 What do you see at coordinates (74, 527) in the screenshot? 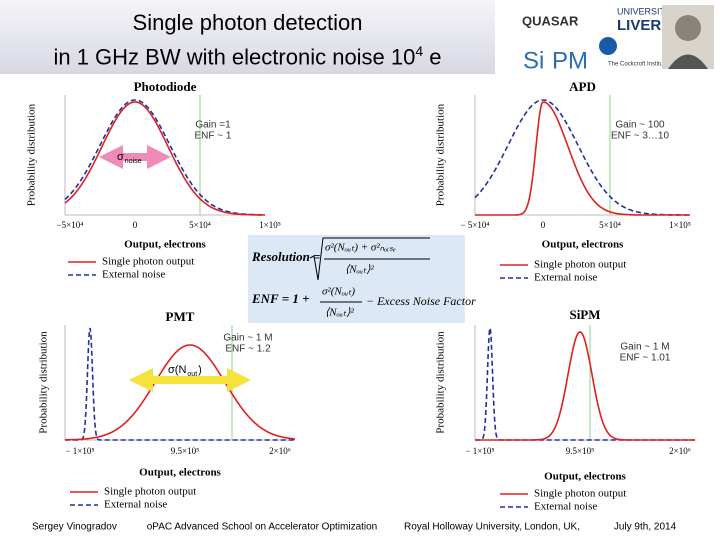
I see `footer-text: Sergey Vinogradov` at bounding box center [74, 527].